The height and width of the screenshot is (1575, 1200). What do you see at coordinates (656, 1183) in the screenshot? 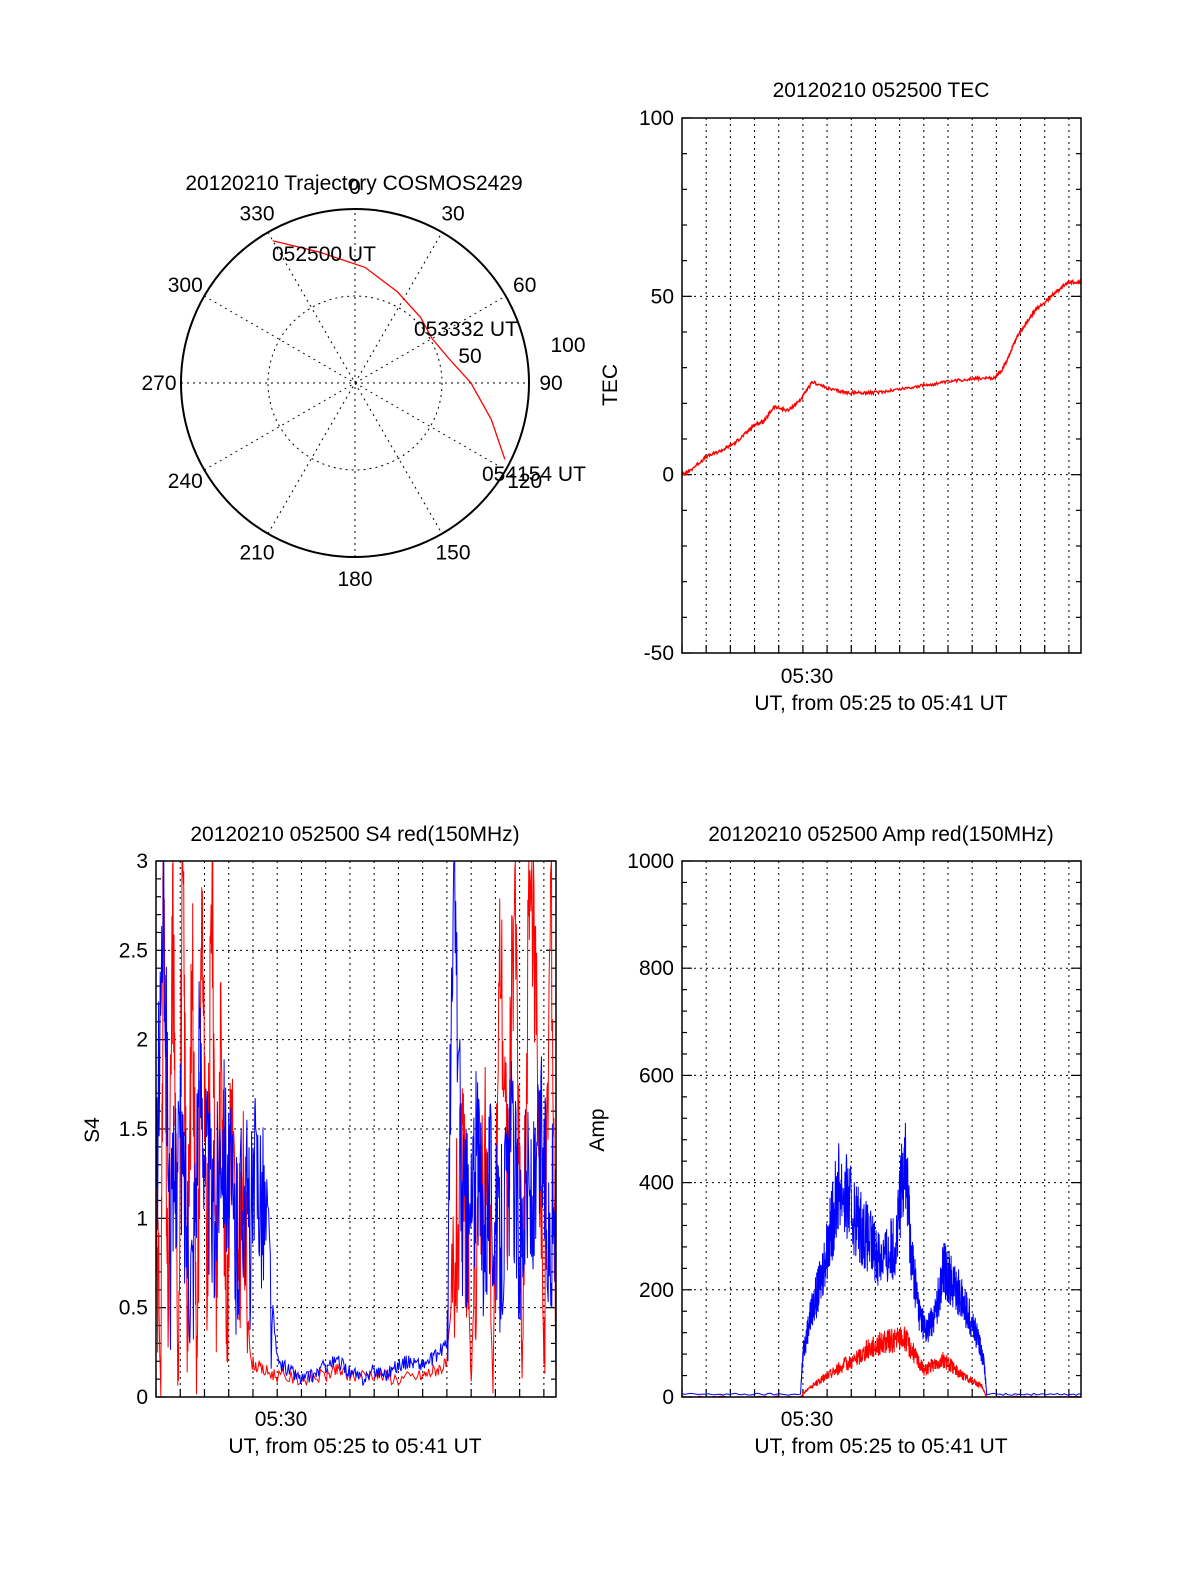
I see `p-amp-ytick-label-2: 400` at bounding box center [656, 1183].